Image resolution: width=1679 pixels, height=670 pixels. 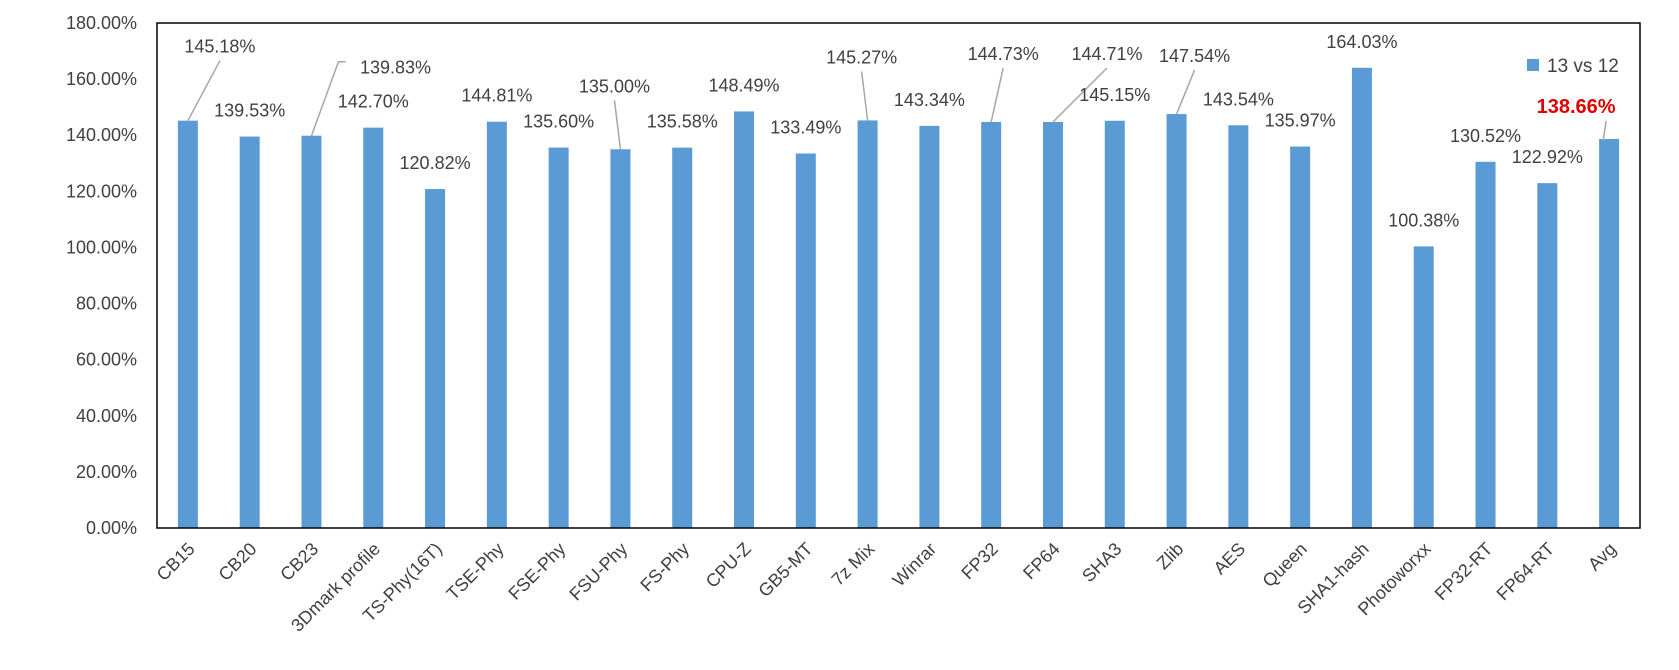 What do you see at coordinates (979, 561) in the screenshot?
I see `x-tick-label: FP32` at bounding box center [979, 561].